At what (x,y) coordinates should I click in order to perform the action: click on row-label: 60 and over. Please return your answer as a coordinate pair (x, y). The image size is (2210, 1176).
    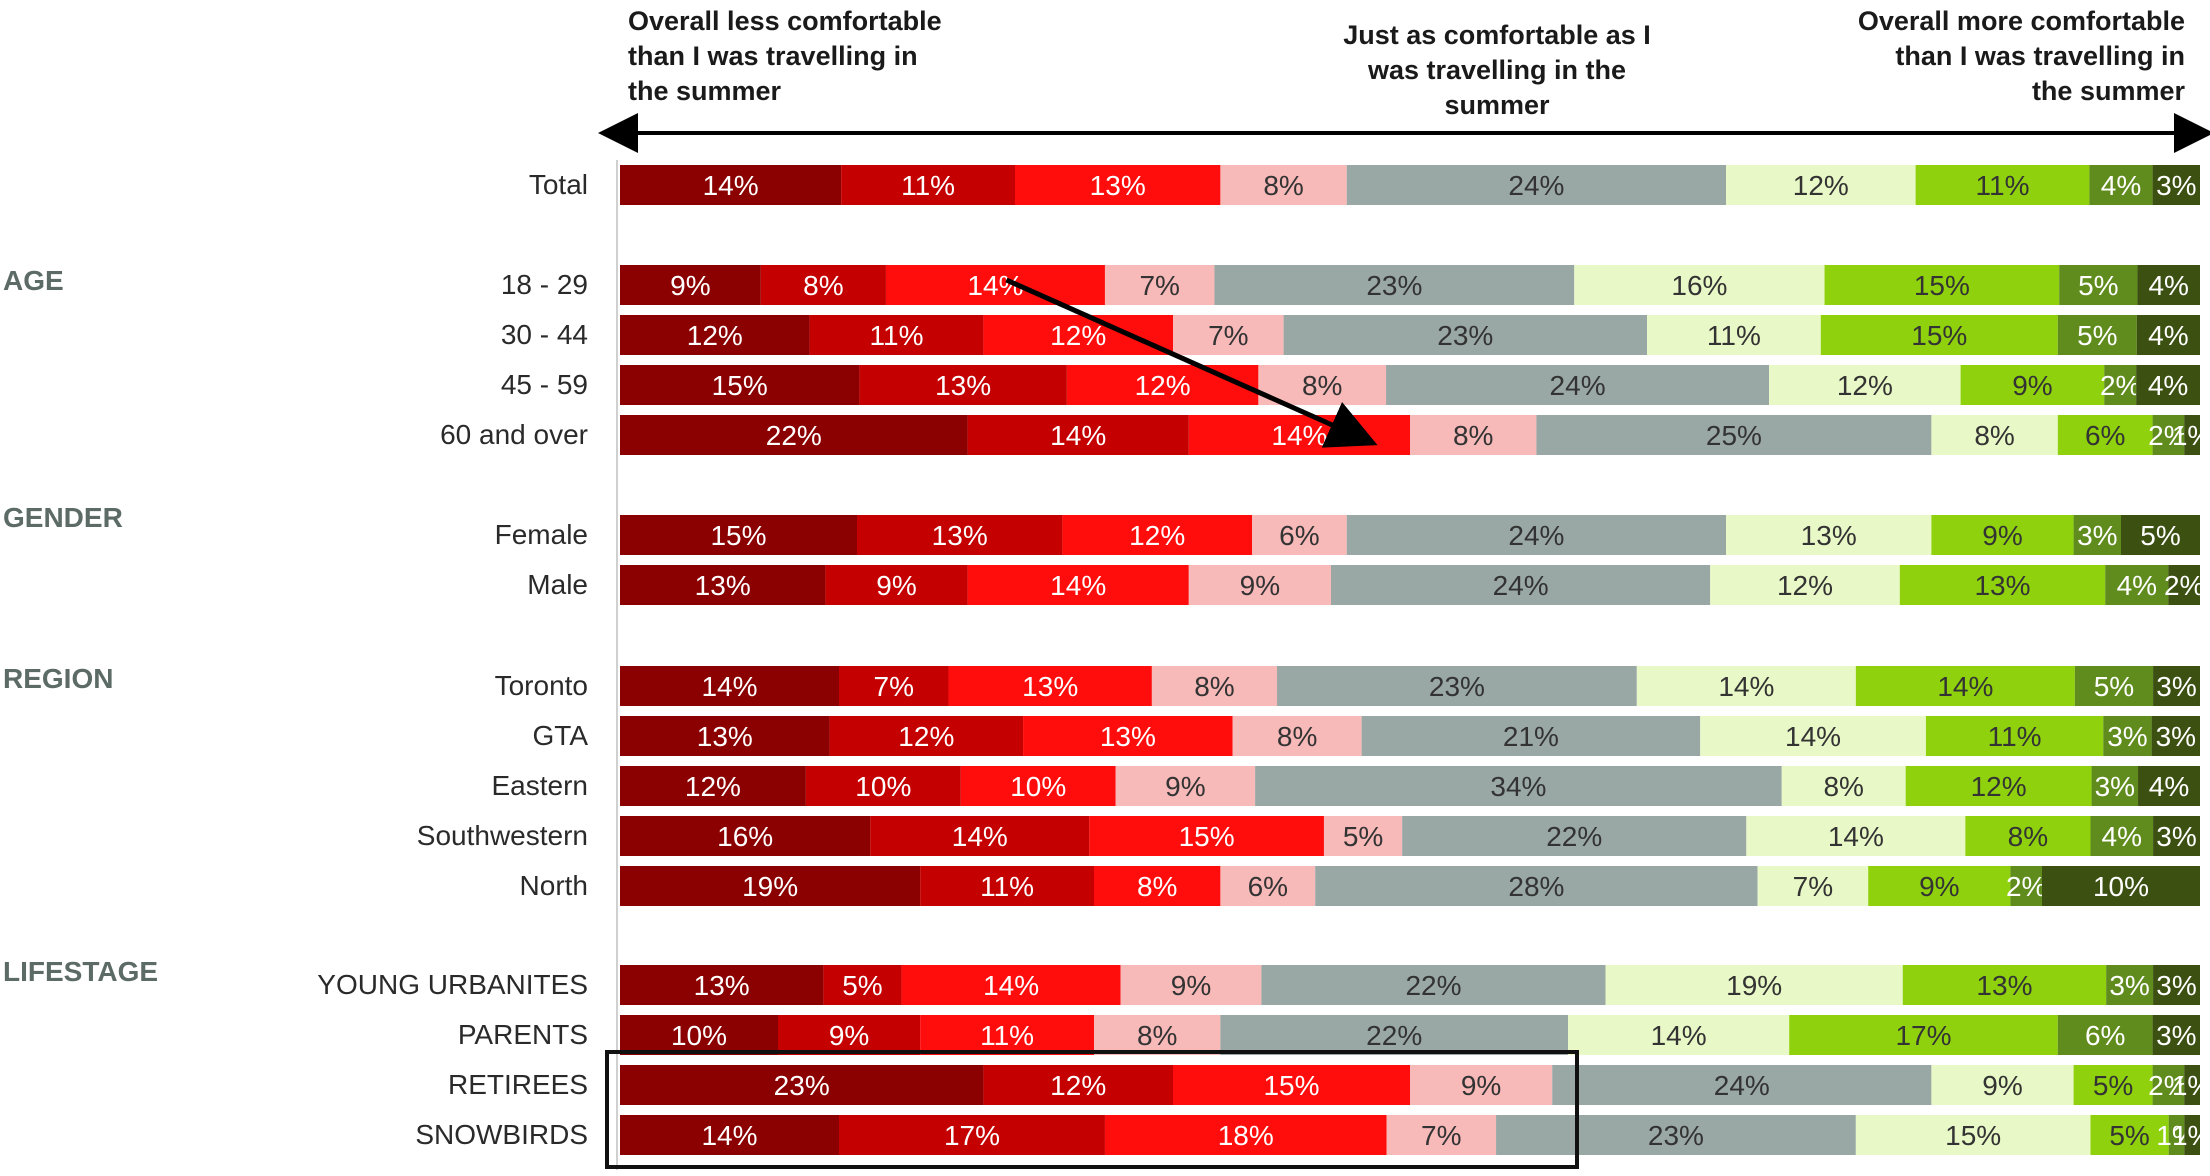
    Looking at the image, I should click on (514, 434).